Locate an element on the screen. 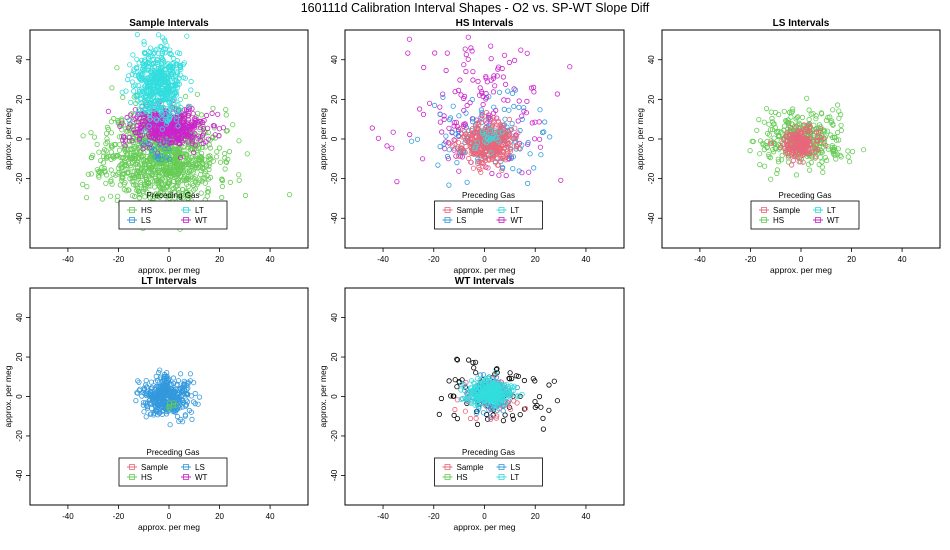 This screenshot has width=950, height=550. panel-title: HS Intervals is located at coordinates (485, 23).